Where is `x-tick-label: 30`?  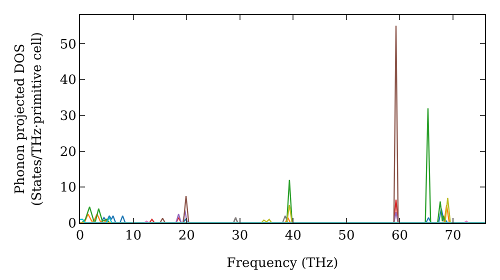
x-tick-label: 30 is located at coordinates (240, 236).